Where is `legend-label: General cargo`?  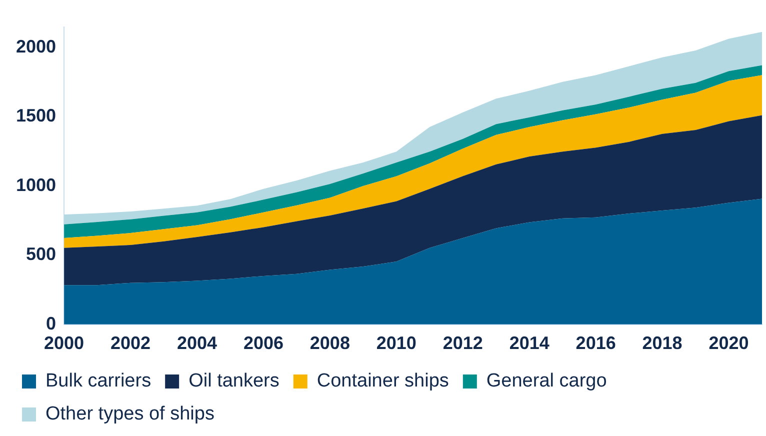 legend-label: General cargo is located at coordinates (546, 381).